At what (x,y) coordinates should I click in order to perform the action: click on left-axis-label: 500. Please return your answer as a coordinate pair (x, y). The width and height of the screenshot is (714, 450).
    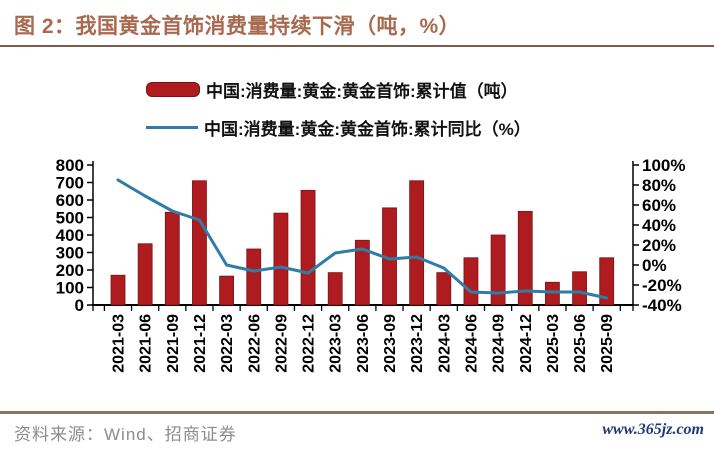
    Looking at the image, I should click on (70, 218).